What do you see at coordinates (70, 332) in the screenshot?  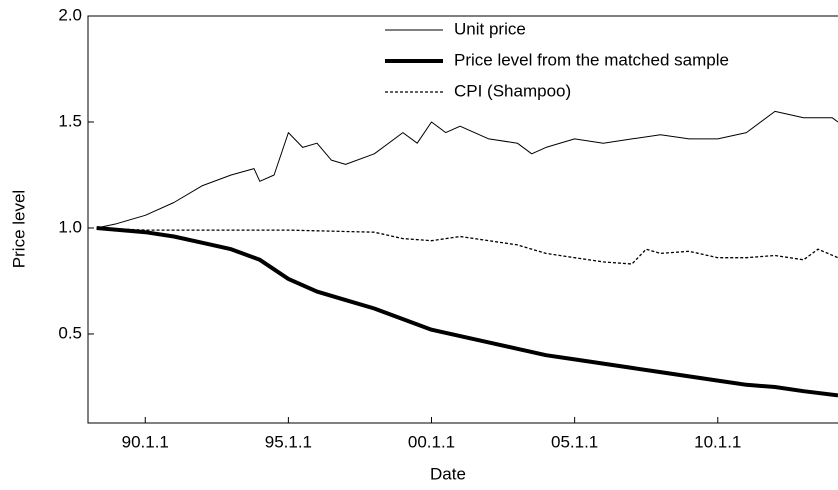 I see `y-tick-label: 0.5` at bounding box center [70, 332].